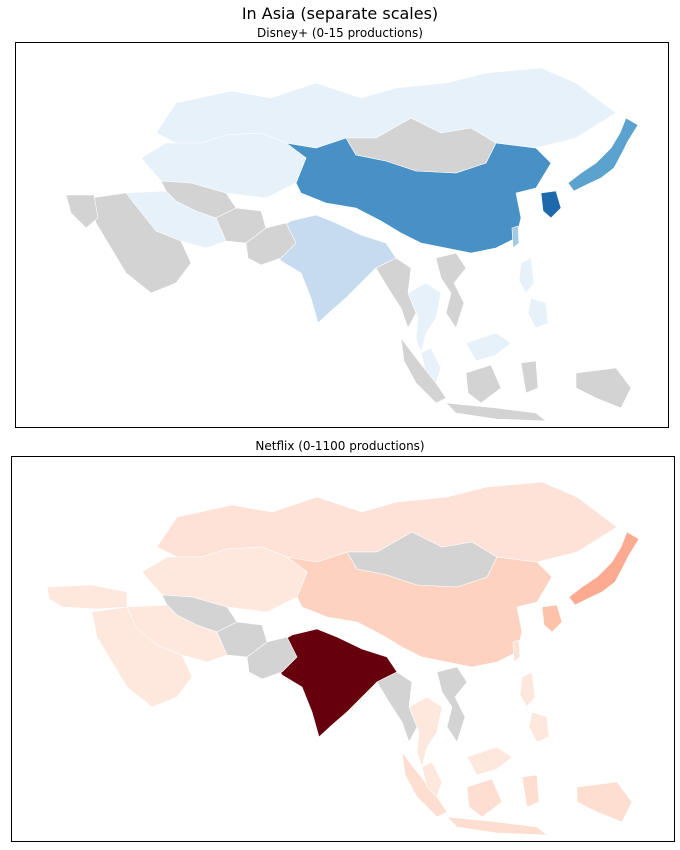  I want to click on country-malaysia, so click(467, 772).